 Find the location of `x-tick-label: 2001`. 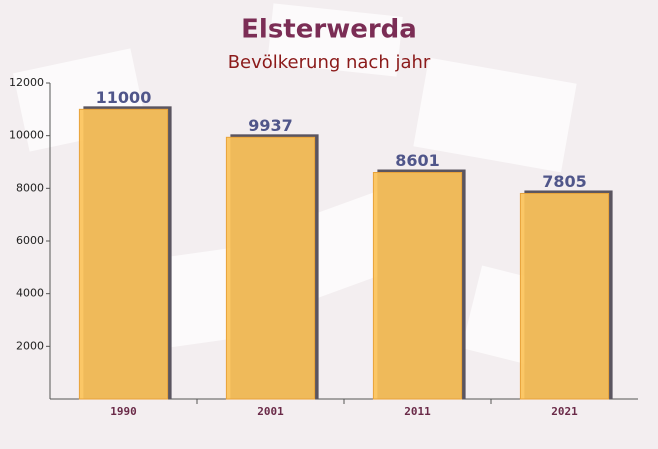

x-tick-label: 2001 is located at coordinates (270, 411).